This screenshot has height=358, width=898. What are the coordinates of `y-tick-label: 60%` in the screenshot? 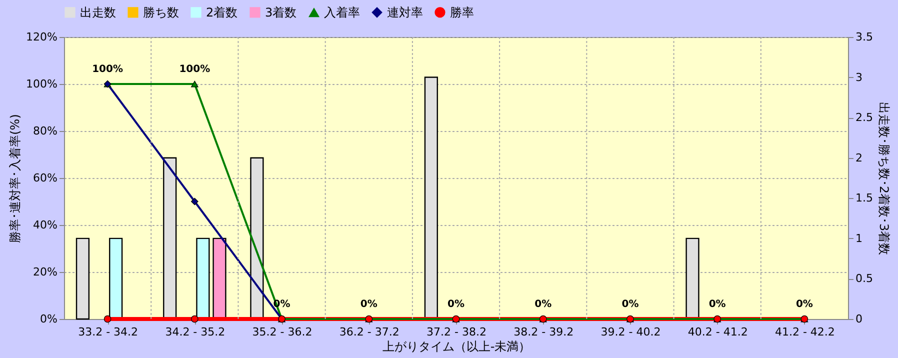 It's located at (45, 178).